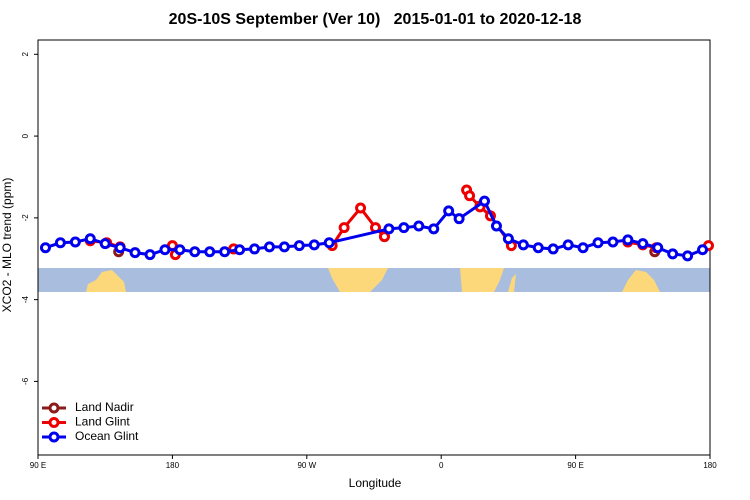 Image resolution: width=750 pixels, height=500 pixels. What do you see at coordinates (25, 381) in the screenshot?
I see `y-tick-label: -6` at bounding box center [25, 381].